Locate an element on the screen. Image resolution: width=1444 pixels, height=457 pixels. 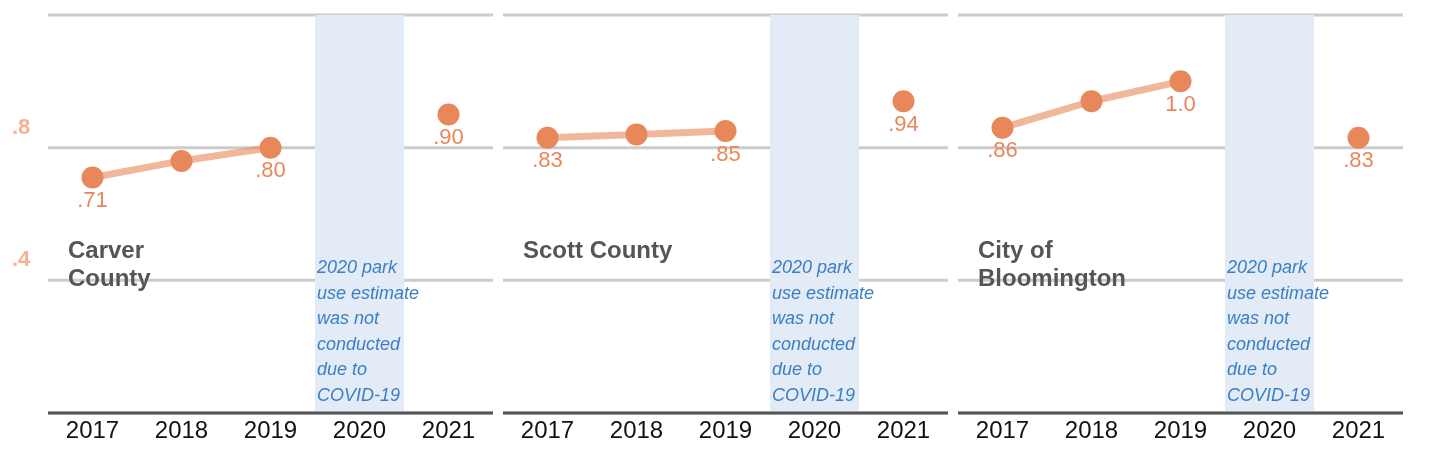
data-label: .80 is located at coordinates (270, 170).